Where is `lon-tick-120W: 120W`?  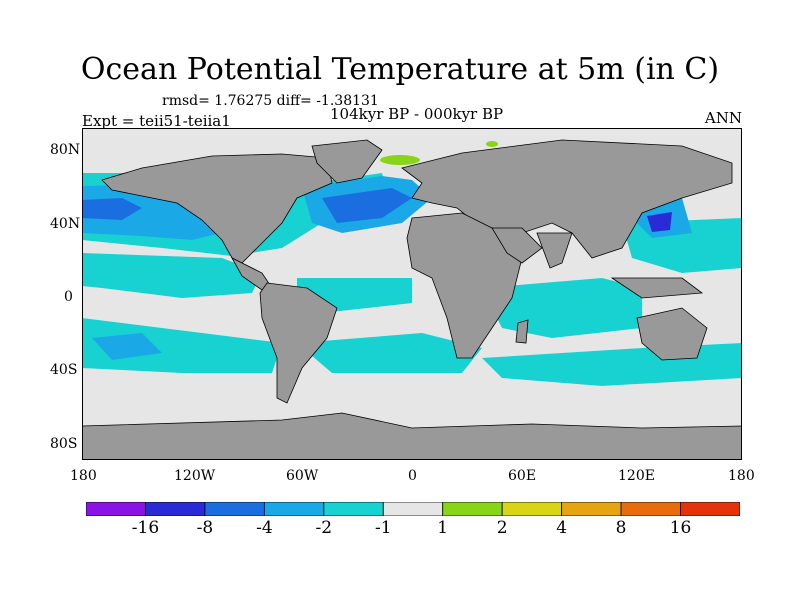
lon-tick-120W: 120W is located at coordinates (195, 476).